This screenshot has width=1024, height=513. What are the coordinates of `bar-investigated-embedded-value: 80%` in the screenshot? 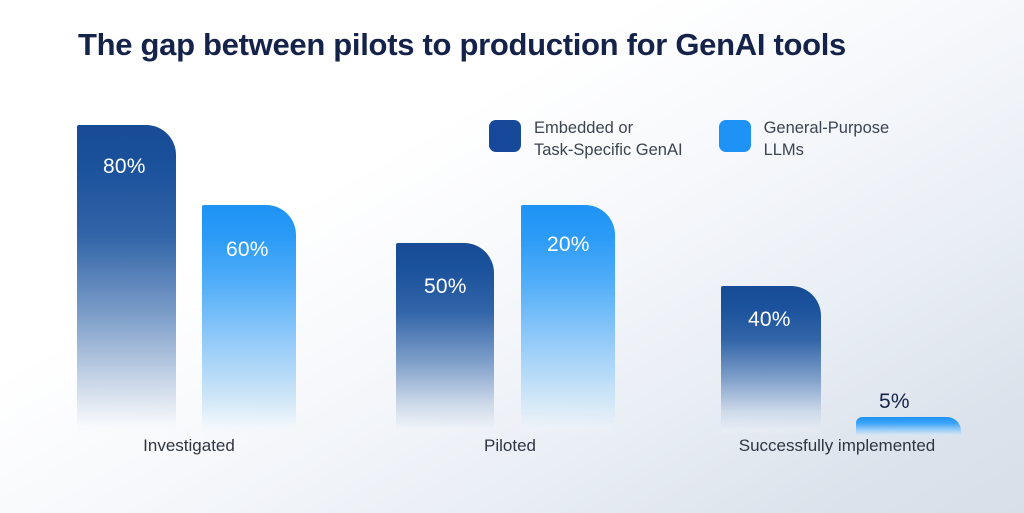 It's located at (124, 166).